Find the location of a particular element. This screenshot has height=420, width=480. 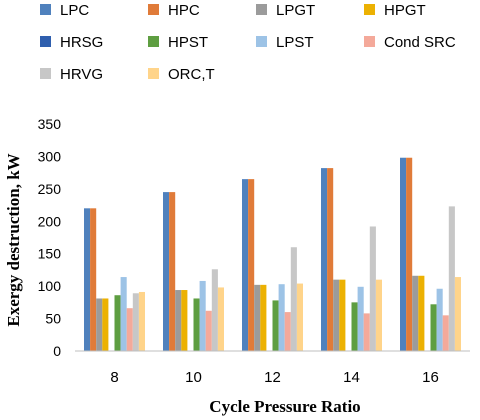

y-tick-label: 100 is located at coordinates (50, 286).